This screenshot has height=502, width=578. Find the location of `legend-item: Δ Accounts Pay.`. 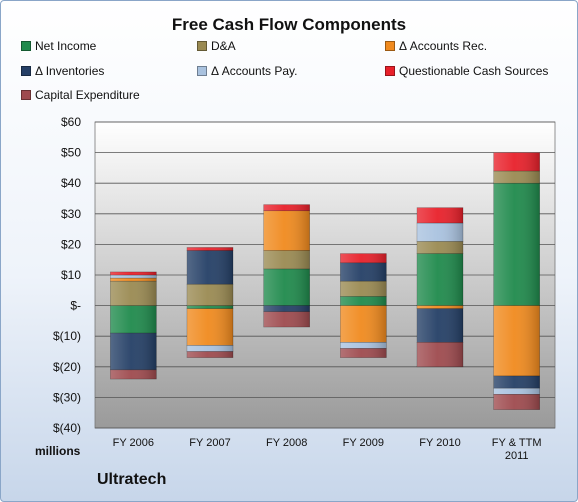

legend-item: Δ Accounts Pay. is located at coordinates (247, 71).